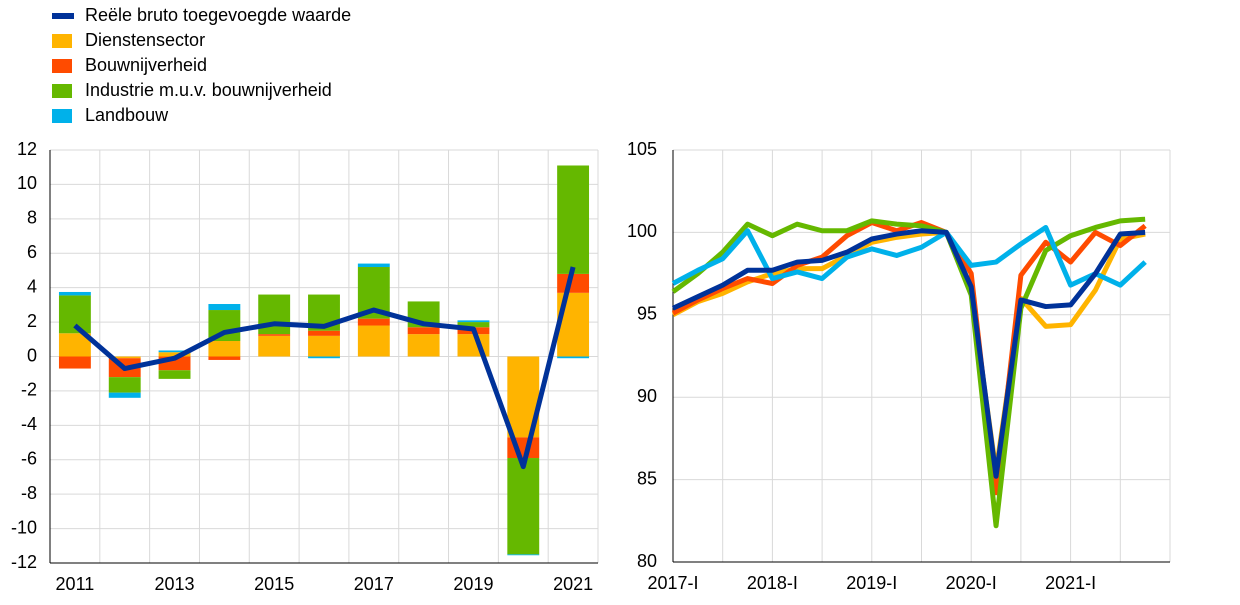 The width and height of the screenshot is (1240, 605). Describe the element at coordinates (208, 90) in the screenshot. I see `legend-label: Industrie m.u.v. bouwnijverheid` at that location.